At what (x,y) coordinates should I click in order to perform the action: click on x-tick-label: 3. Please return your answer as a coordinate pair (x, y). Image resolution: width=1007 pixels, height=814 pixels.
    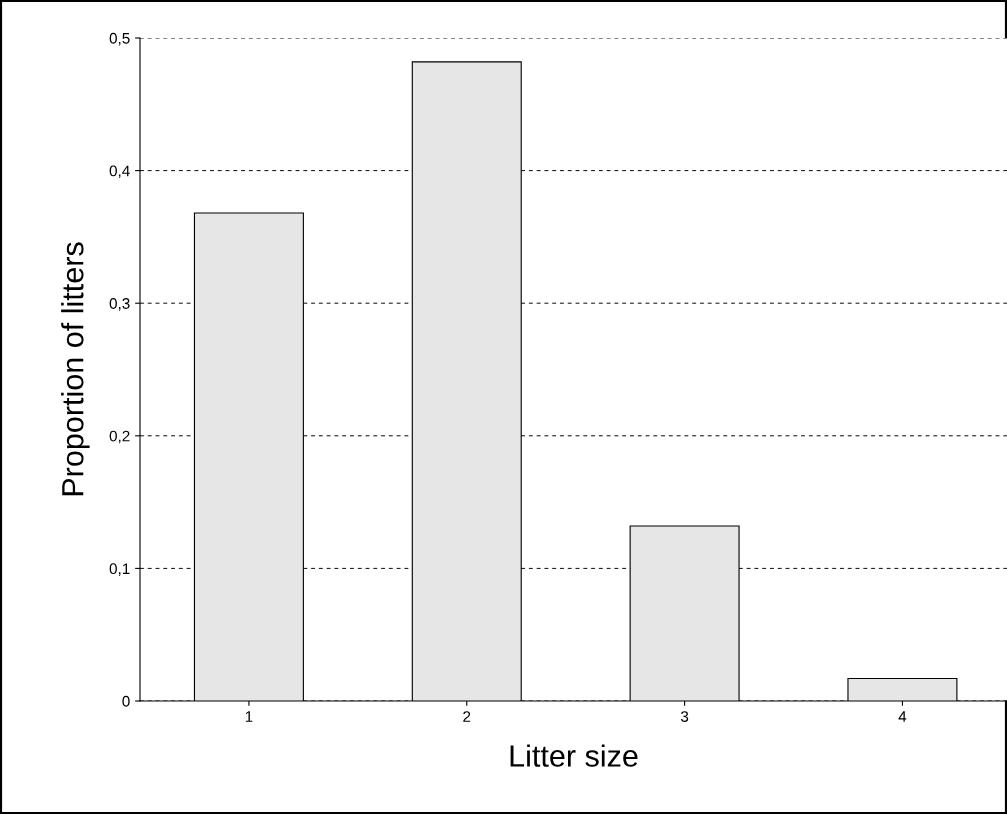
    Looking at the image, I should click on (684, 716).